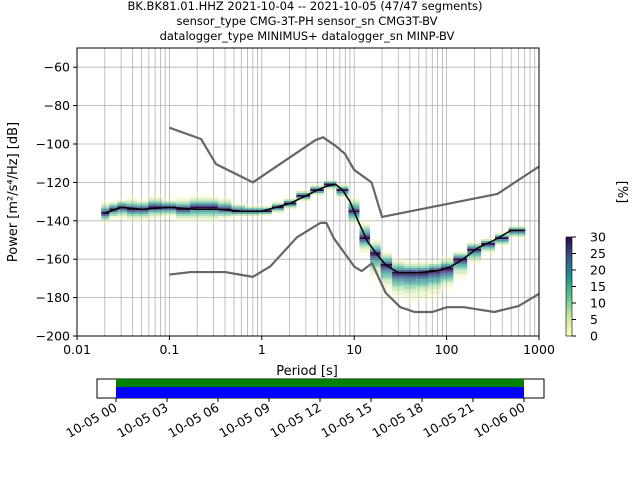 This screenshot has width=640, height=480. I want to click on timeline-tick-label: 10-05 06, so click(193, 420).